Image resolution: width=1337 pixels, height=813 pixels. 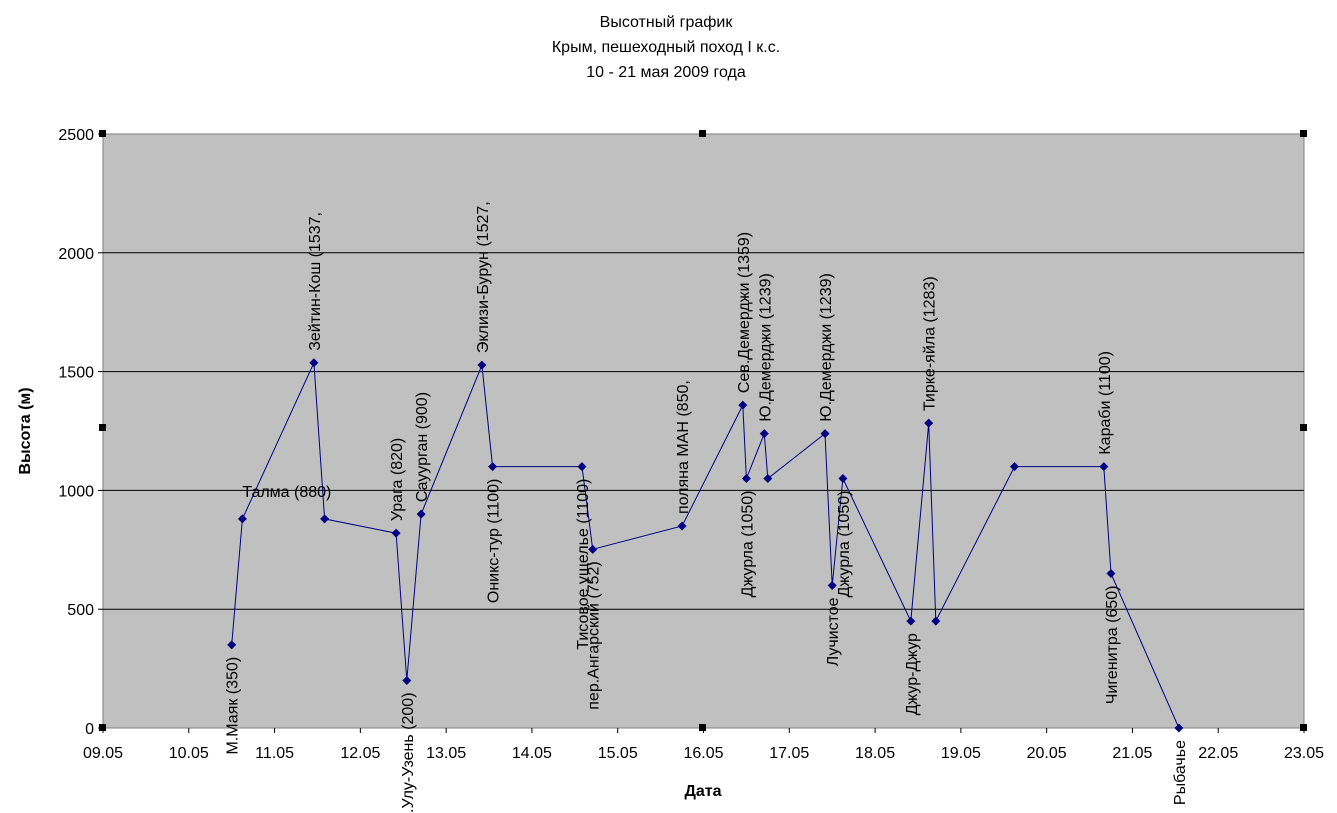 I want to click on resize-handle-top-left, so click(x=102, y=133).